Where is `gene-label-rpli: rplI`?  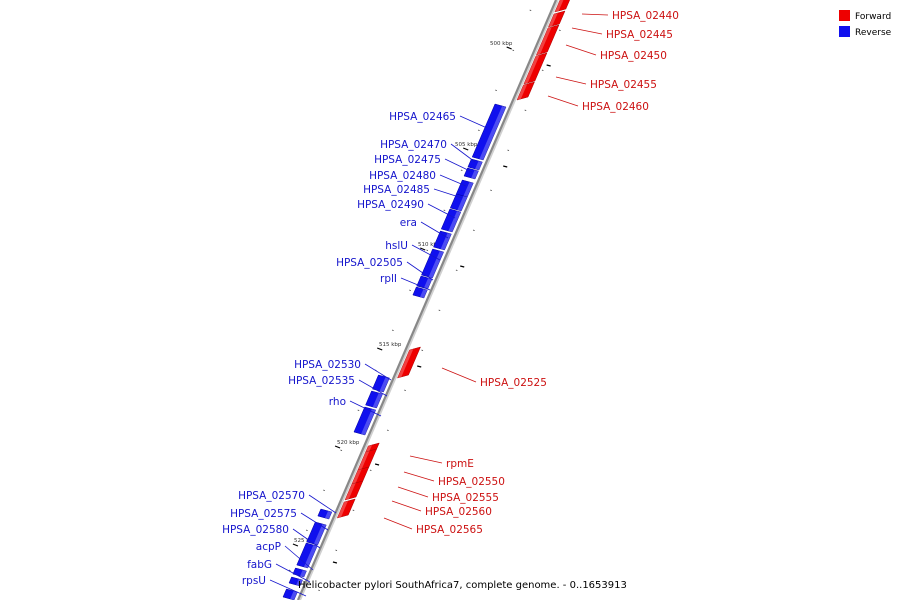 gene-label-rpli: rplI is located at coordinates (388, 279).